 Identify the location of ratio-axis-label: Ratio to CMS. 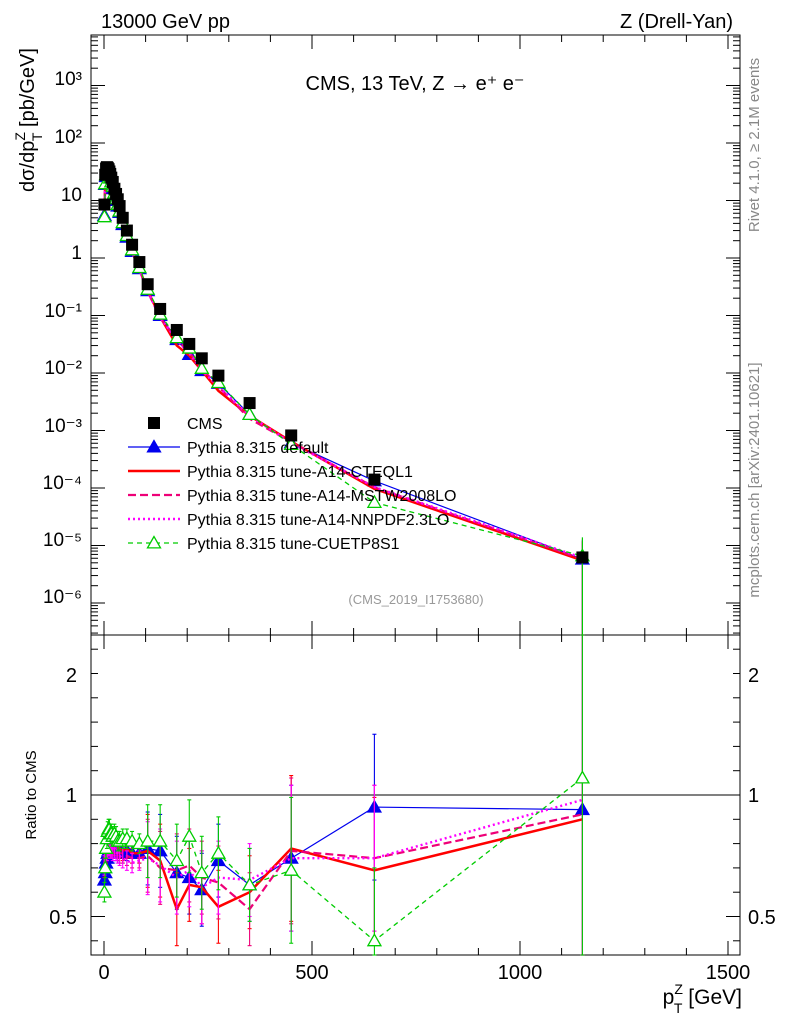
(31, 794).